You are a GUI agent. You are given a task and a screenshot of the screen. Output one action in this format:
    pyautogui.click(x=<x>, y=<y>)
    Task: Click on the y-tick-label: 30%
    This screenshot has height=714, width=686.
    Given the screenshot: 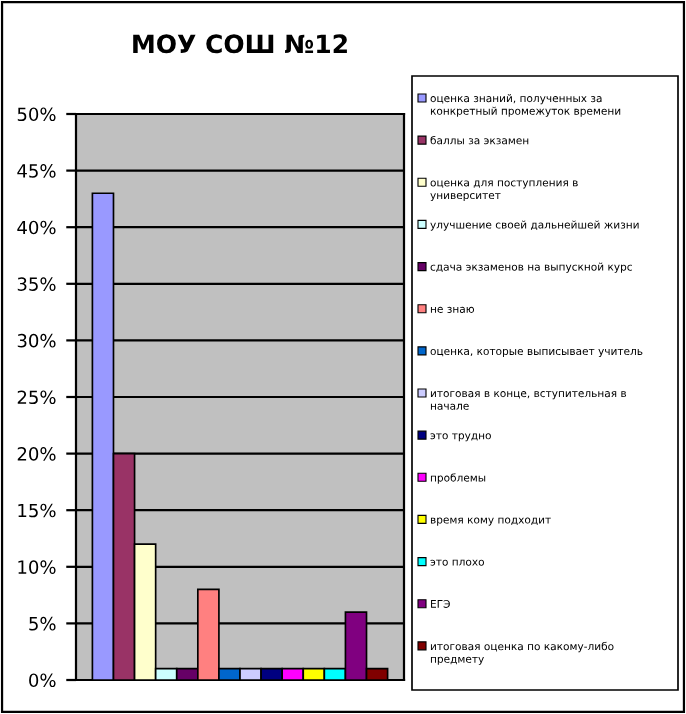 What is the action you would take?
    pyautogui.click(x=36, y=340)
    